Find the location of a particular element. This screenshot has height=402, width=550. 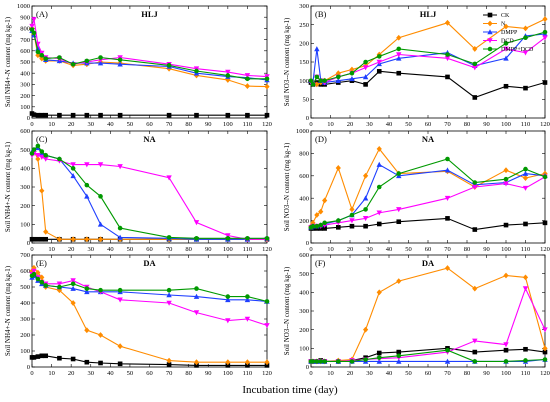

y-tick-label: 600 is located at coordinates (25, 131).